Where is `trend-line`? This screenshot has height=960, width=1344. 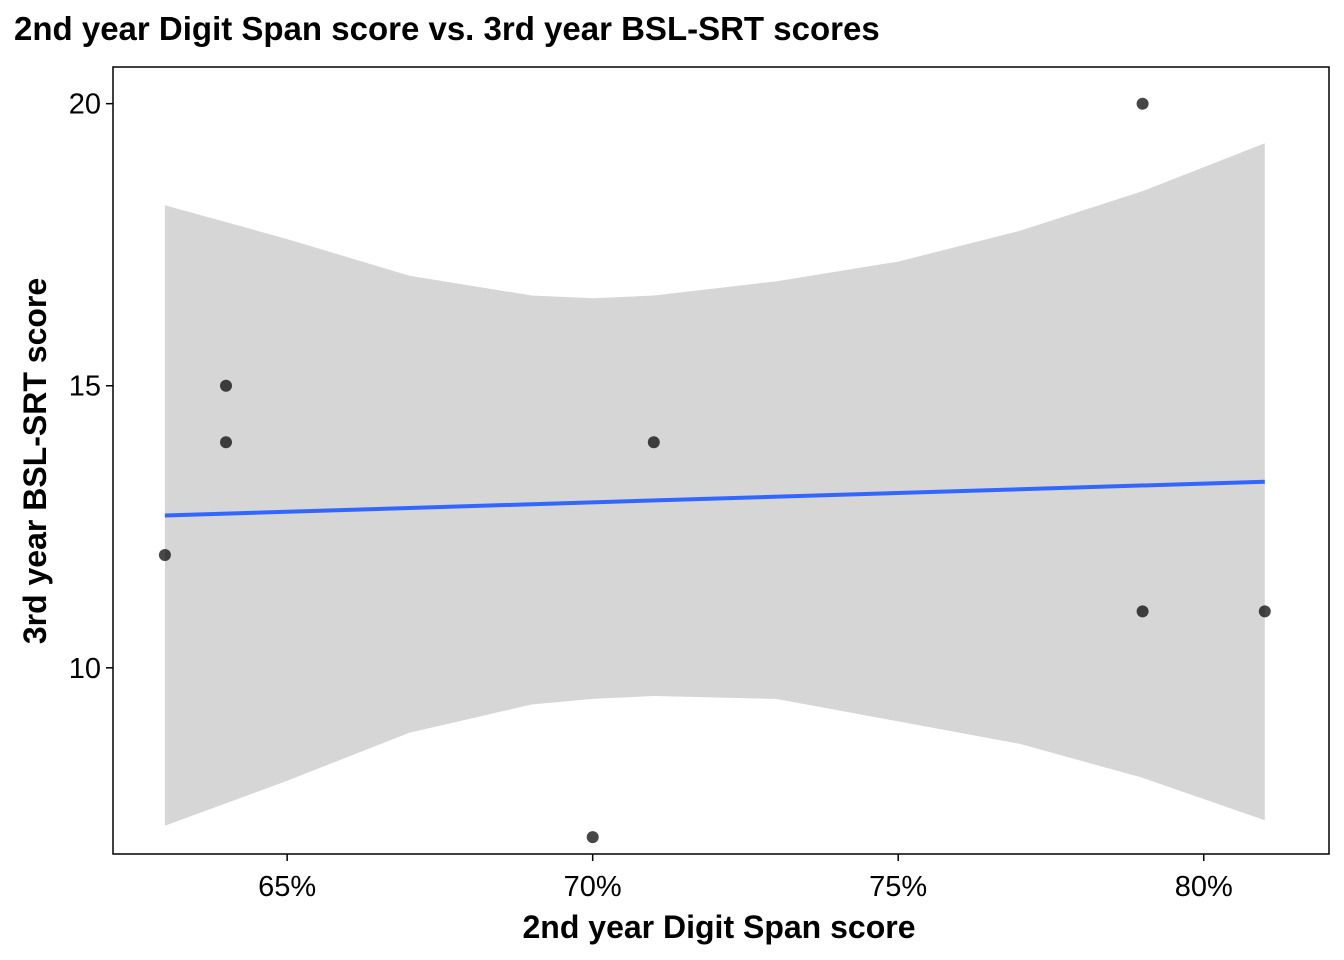
trend-line is located at coordinates (714, 498).